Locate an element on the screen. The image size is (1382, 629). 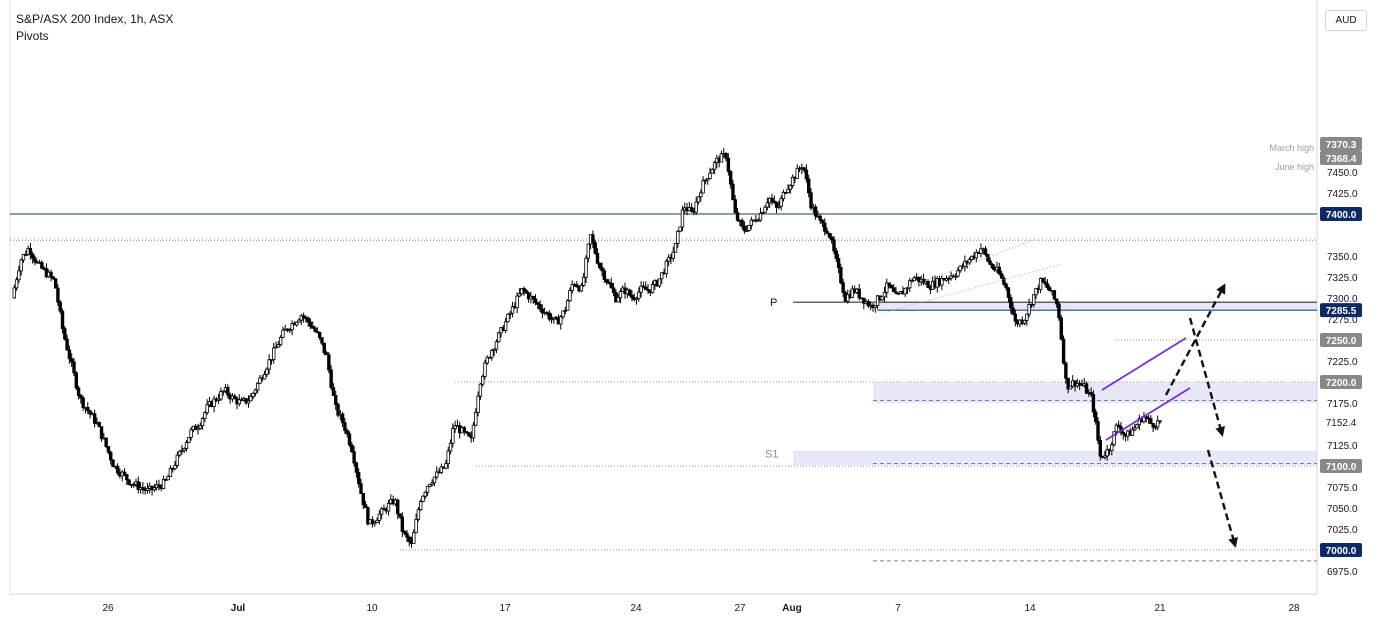
price-tag-label: 7152.4 is located at coordinates (1341, 423).